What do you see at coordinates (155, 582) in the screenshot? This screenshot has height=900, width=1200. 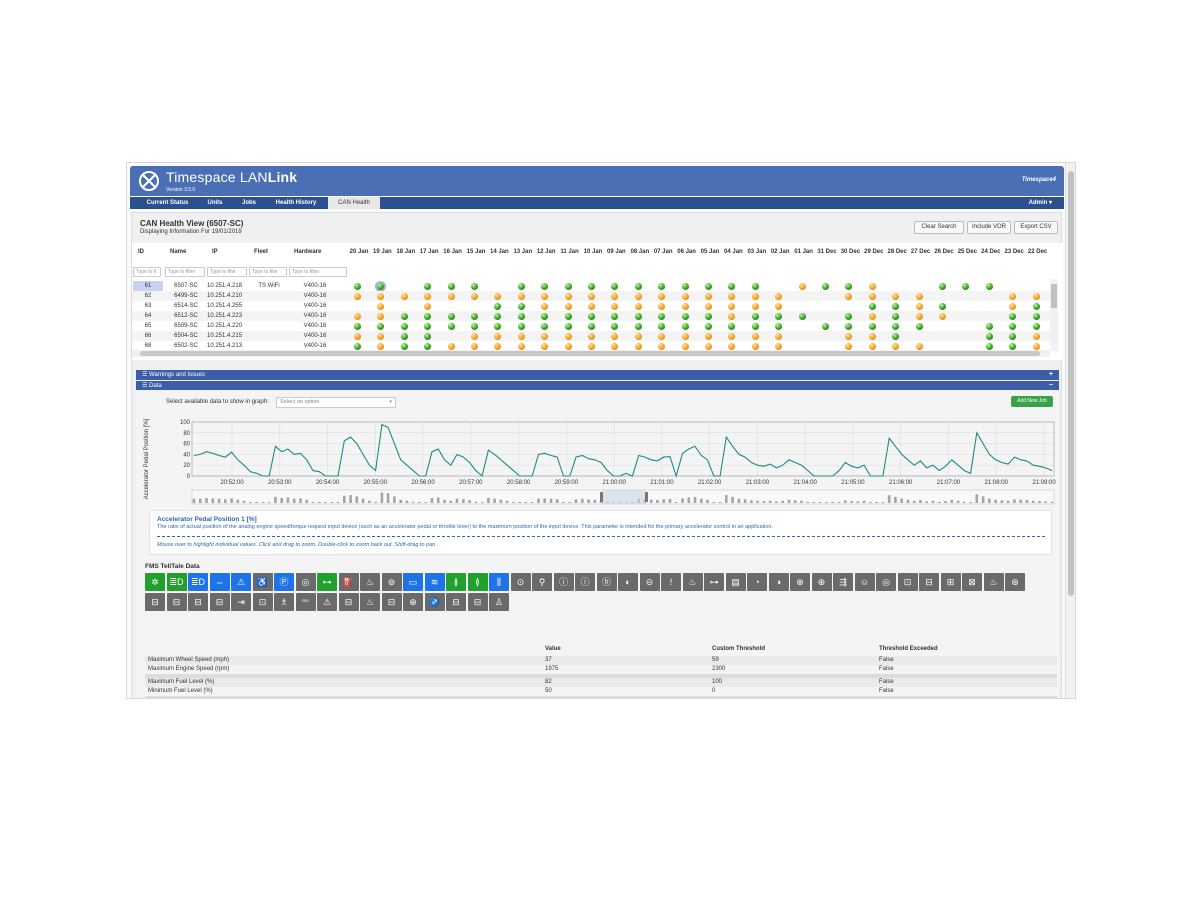 I see `telltale-icon: ✲` at bounding box center [155, 582].